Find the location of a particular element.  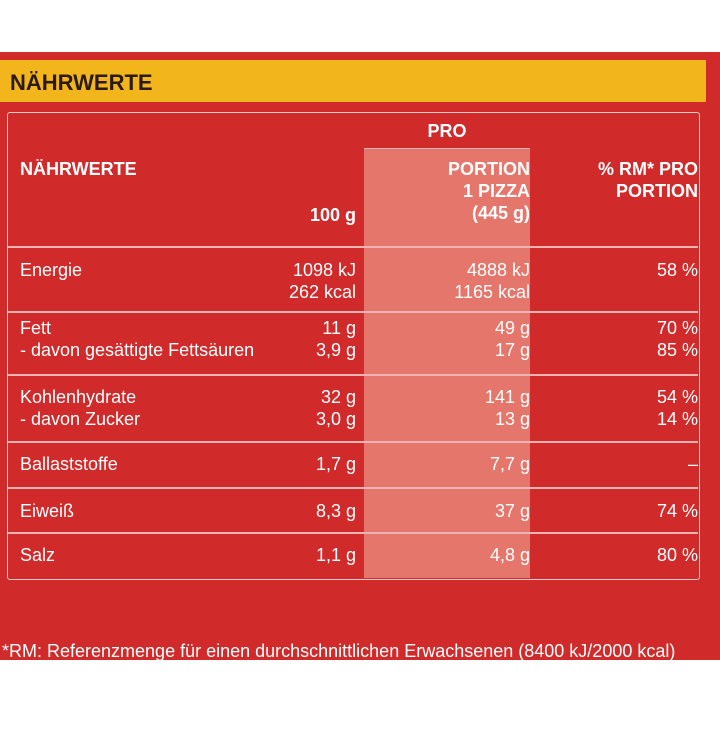

row-label-fett: Fett is located at coordinates (36, 328).